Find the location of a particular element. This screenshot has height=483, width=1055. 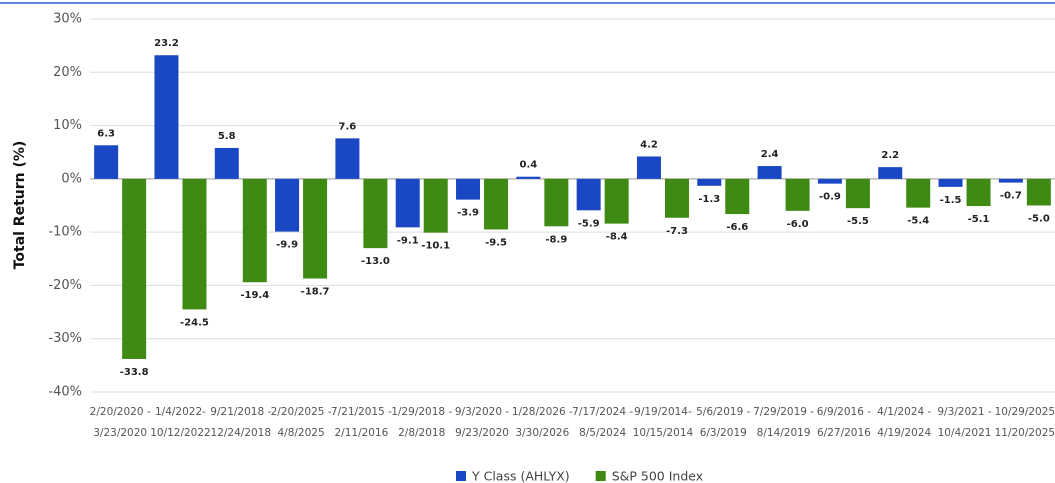

value-label: -8.4 is located at coordinates (617, 237).